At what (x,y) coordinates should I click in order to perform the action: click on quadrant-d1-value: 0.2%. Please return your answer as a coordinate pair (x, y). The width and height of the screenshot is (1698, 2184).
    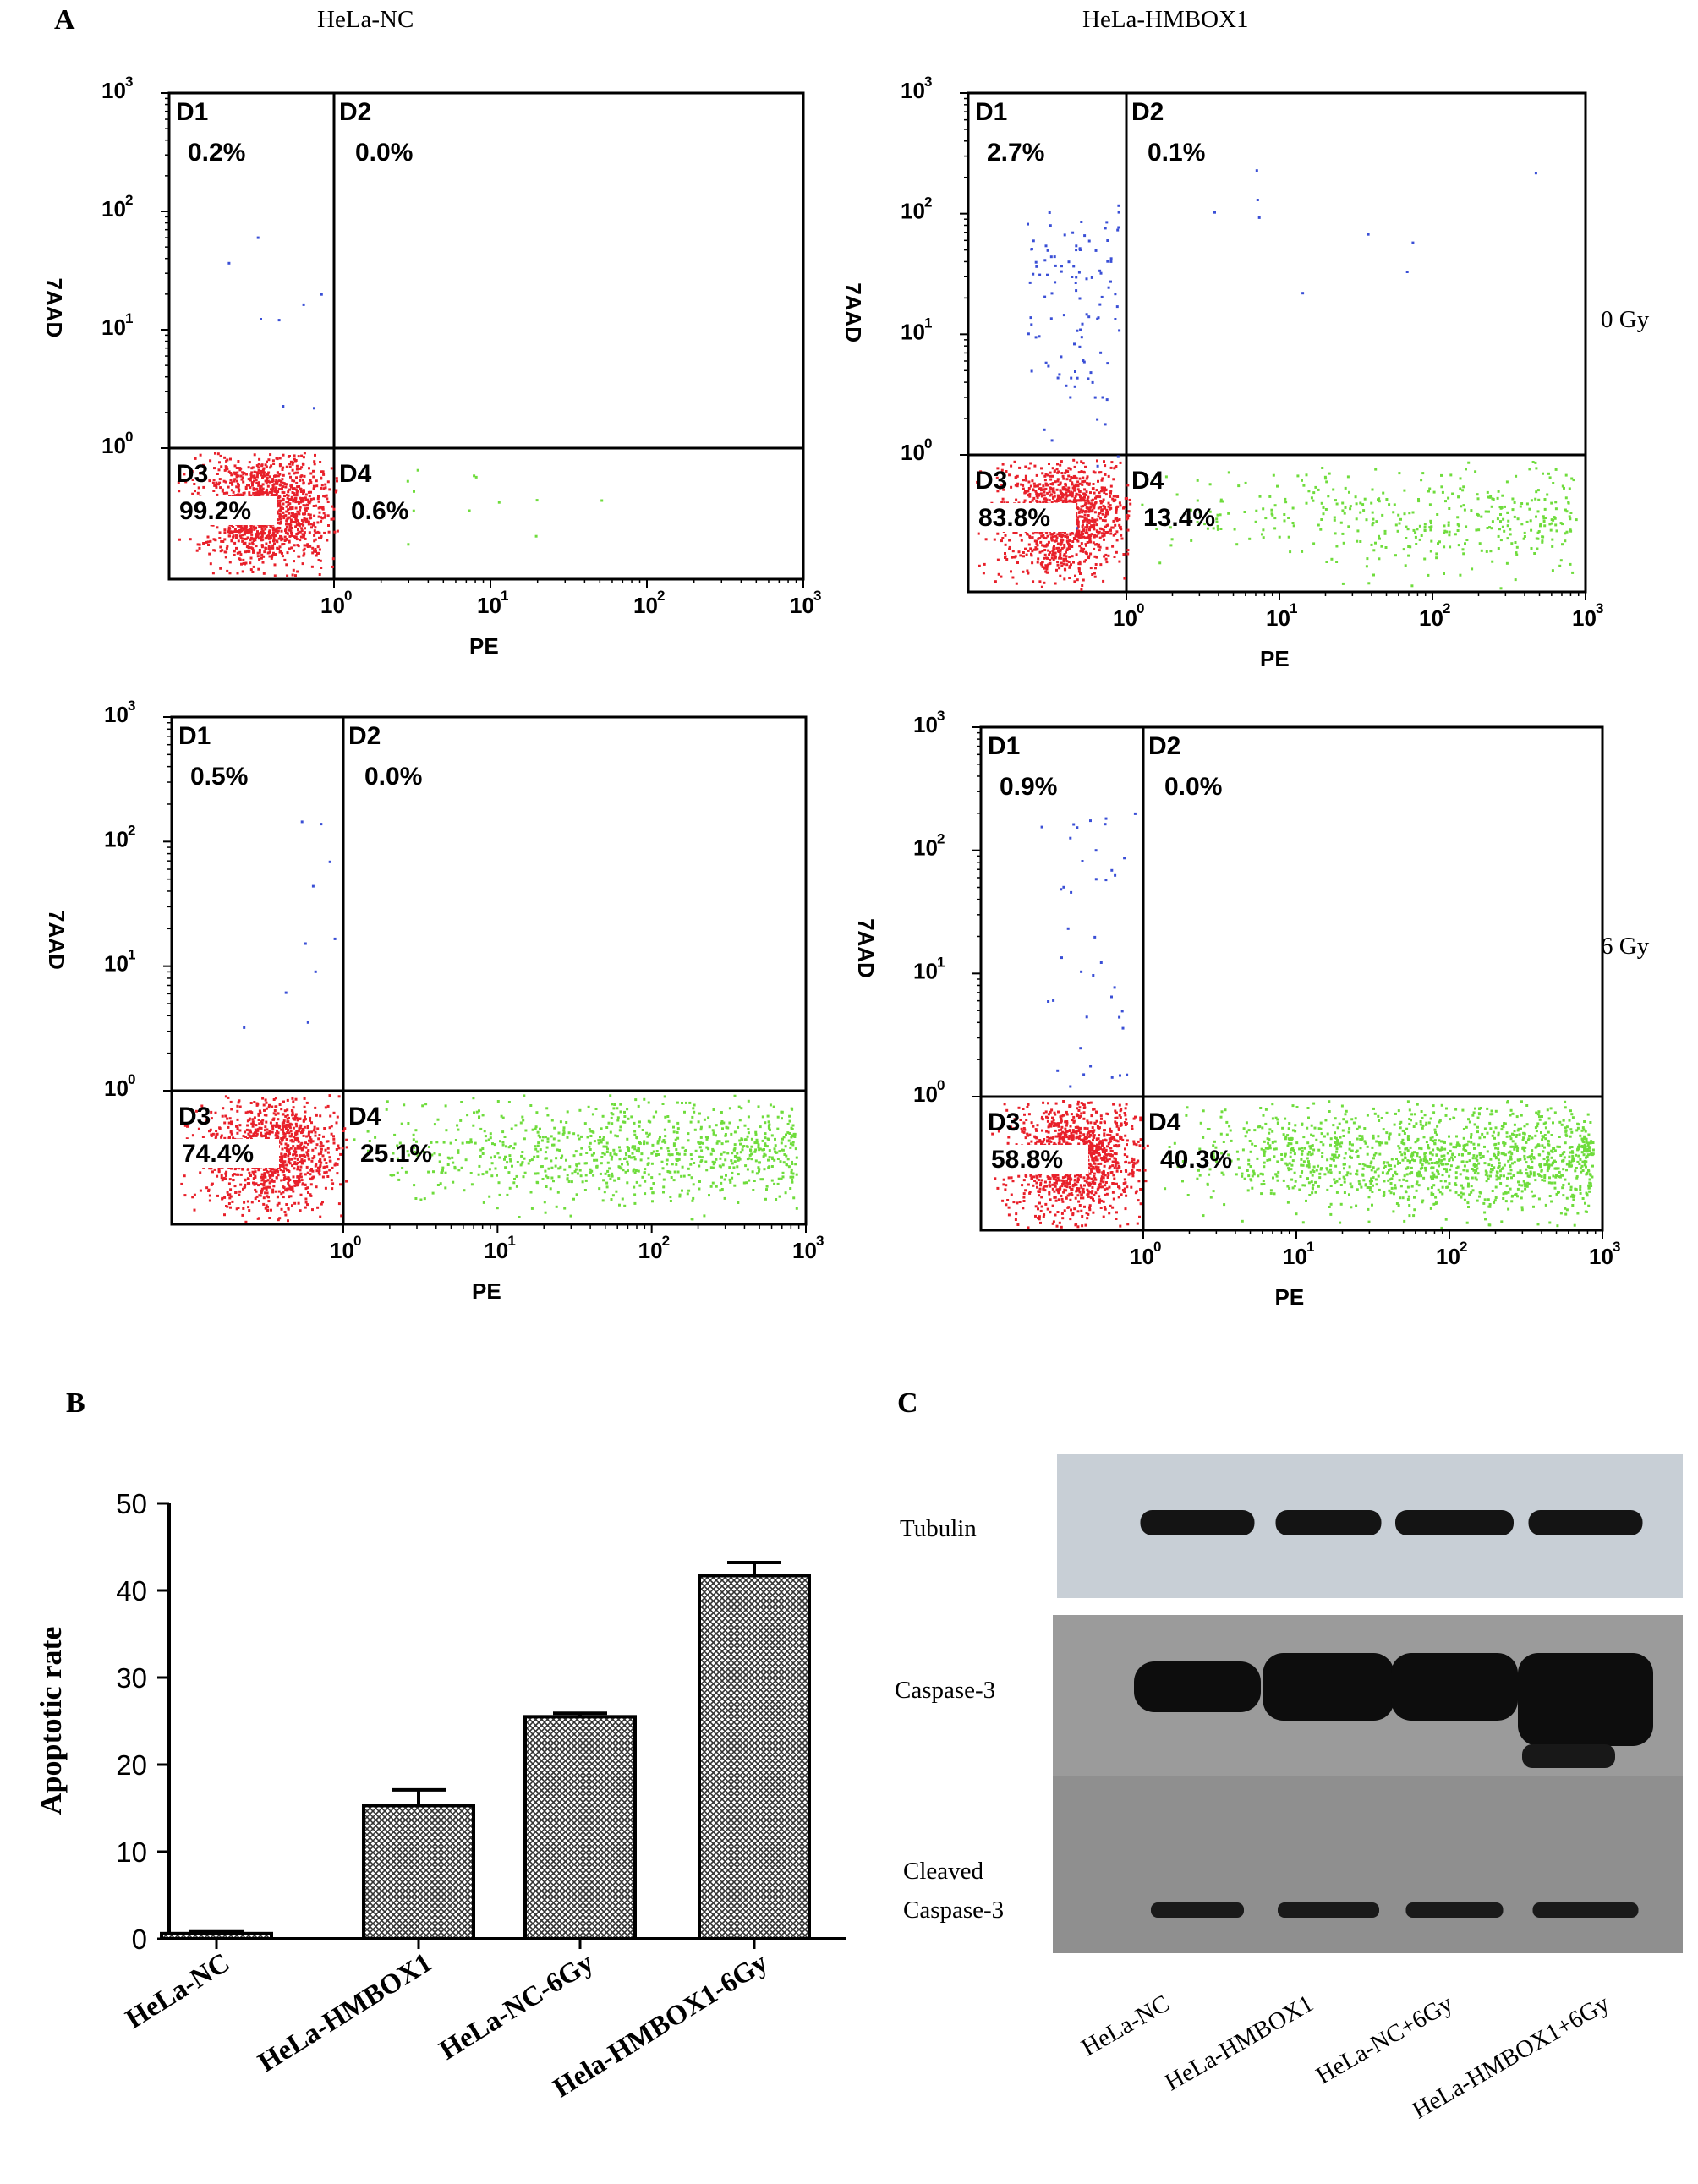
    Looking at the image, I should click on (217, 153).